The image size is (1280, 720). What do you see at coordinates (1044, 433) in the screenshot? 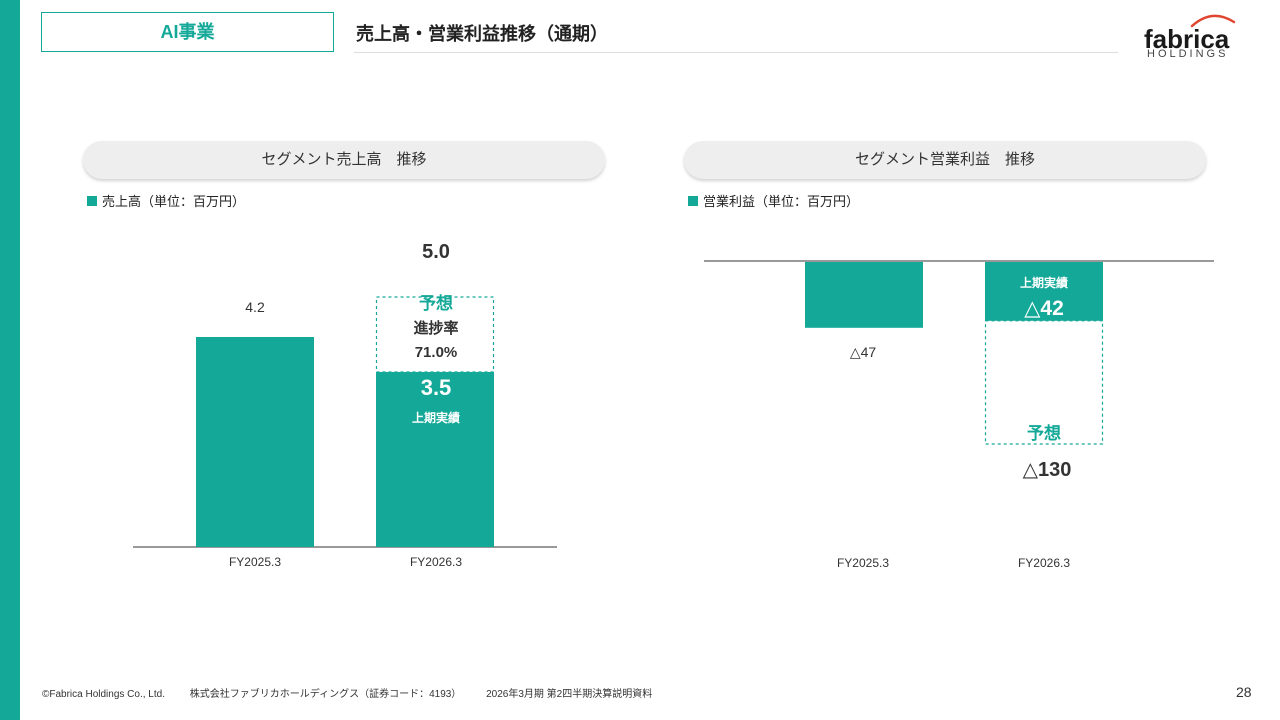
I see `profit-forecast-label: 予想` at bounding box center [1044, 433].